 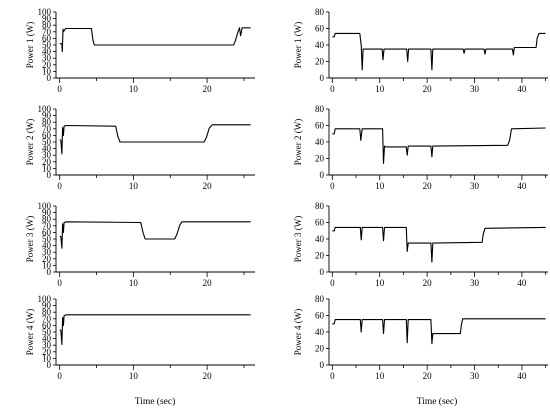 I want to click on chart-right-3-y-tick-label: 0, so click(x=322, y=272).